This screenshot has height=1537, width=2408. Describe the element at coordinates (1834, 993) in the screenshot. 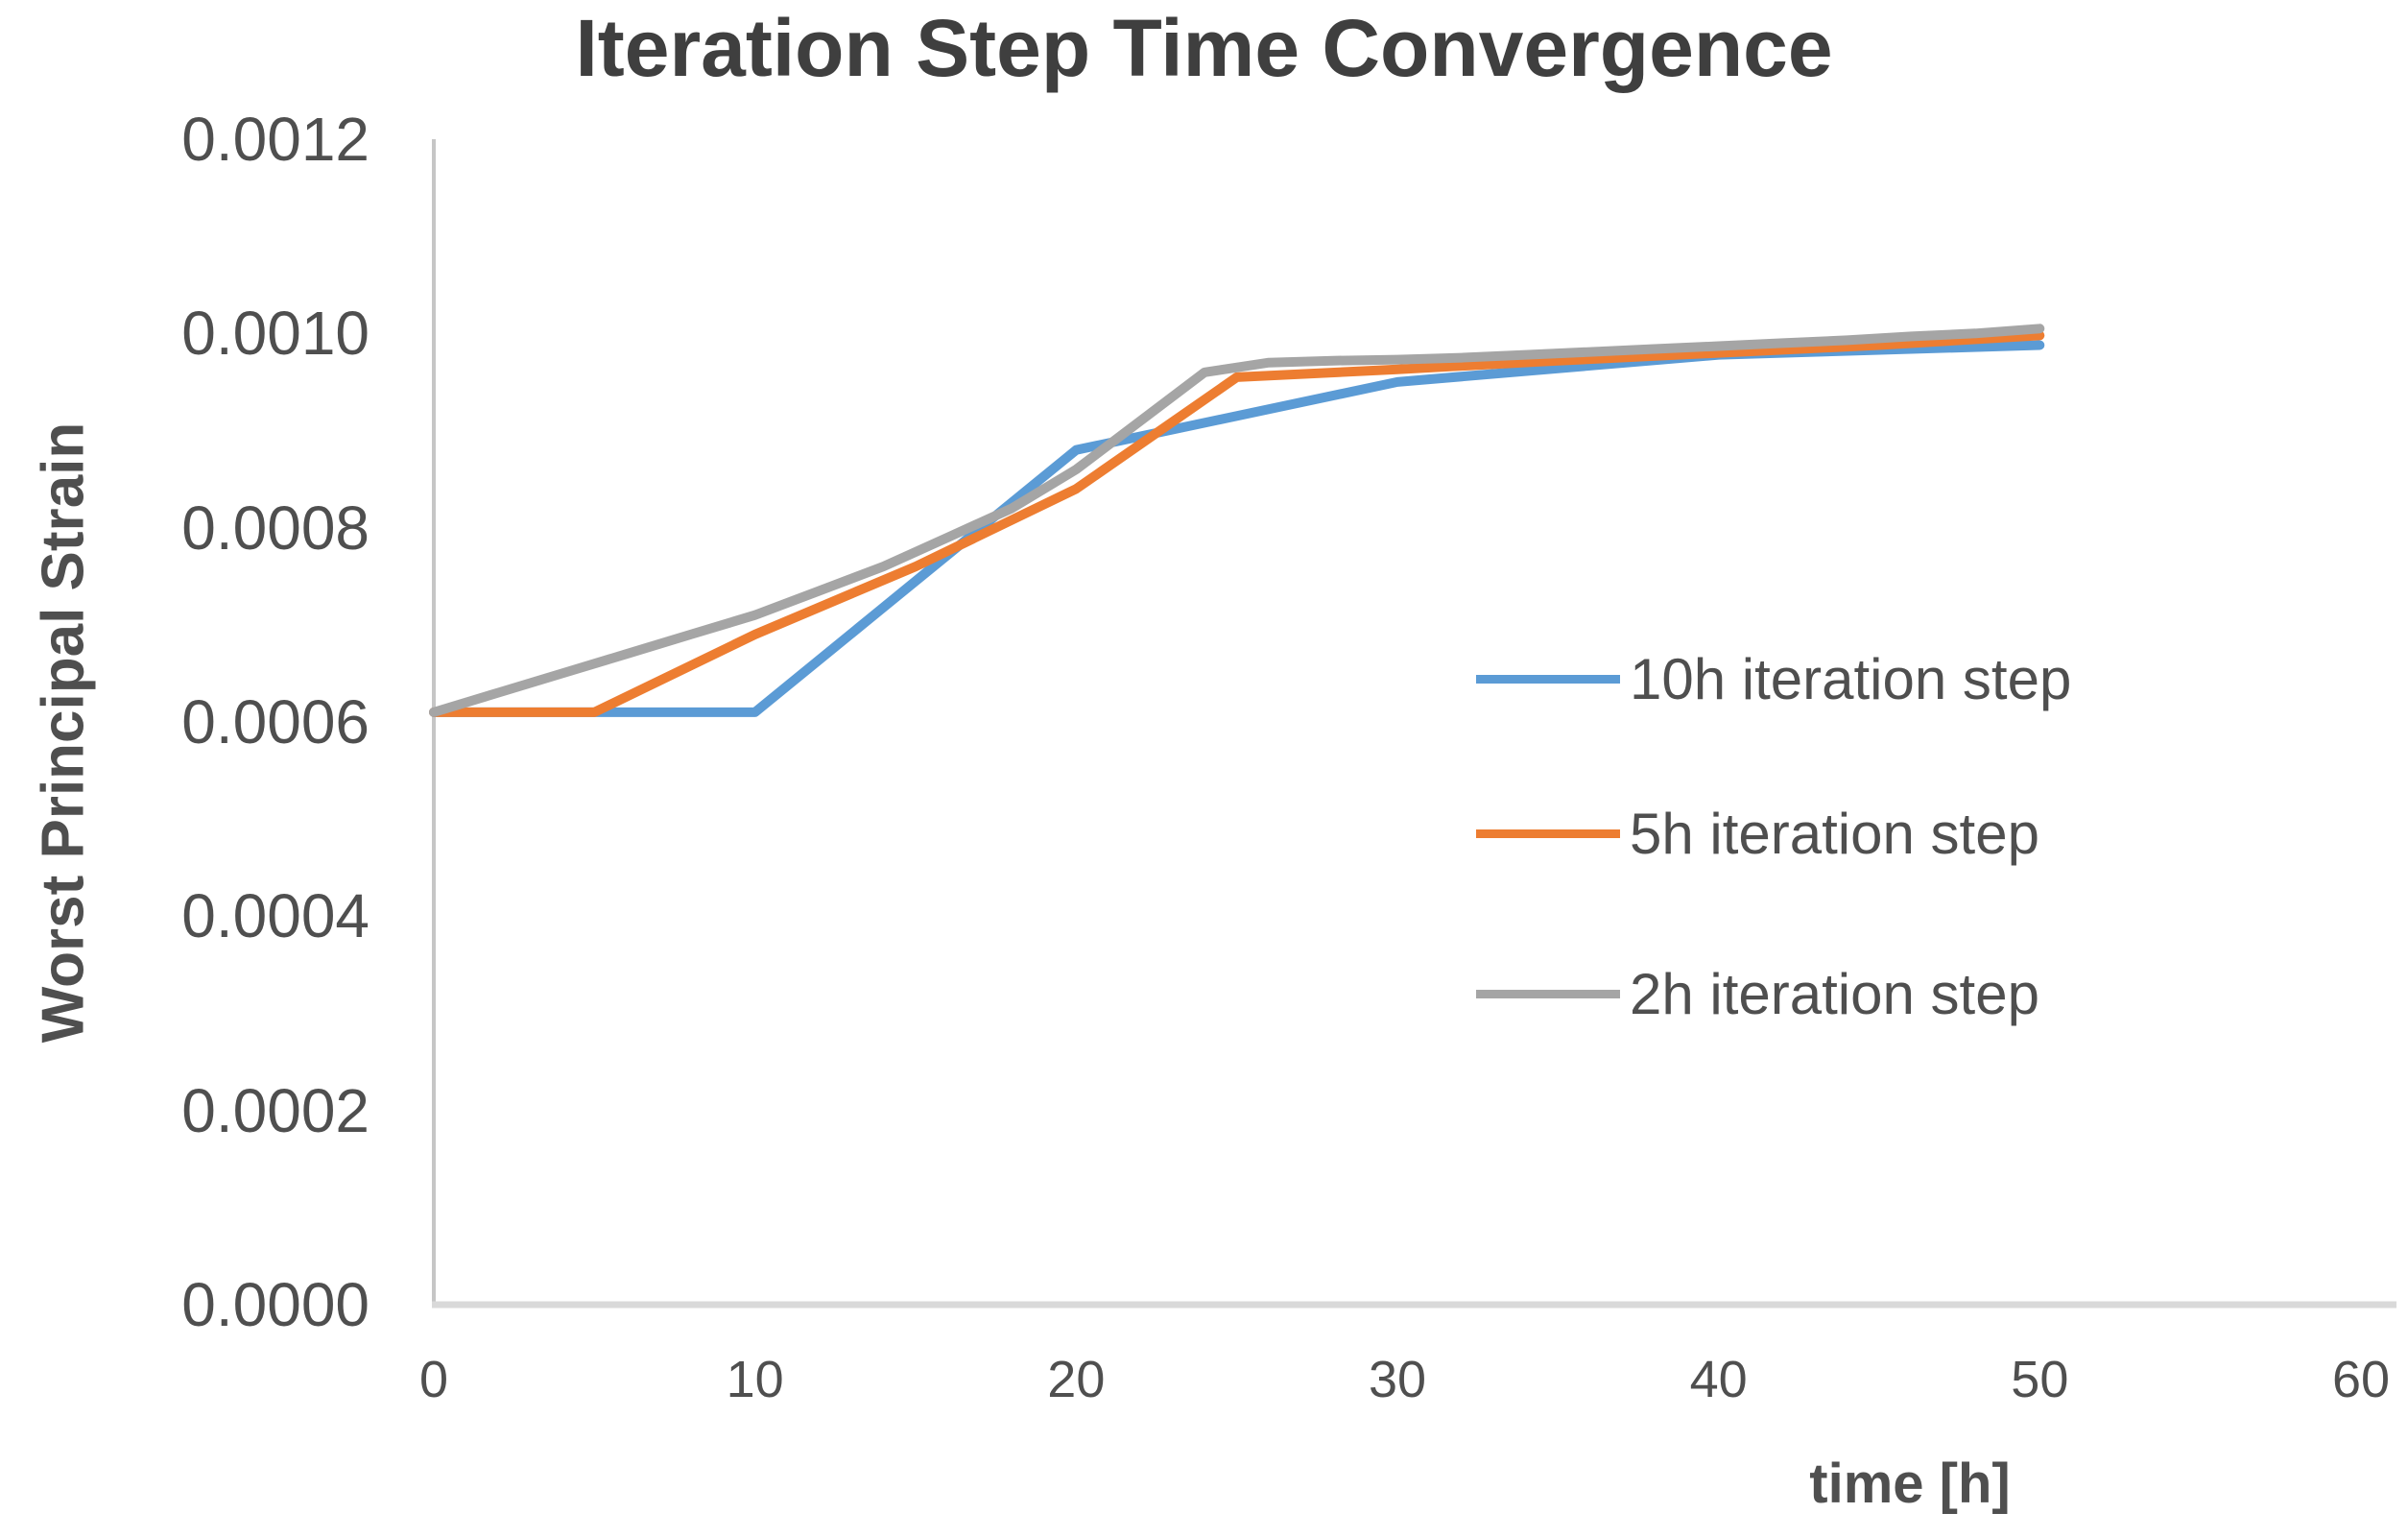

I see `legend-label: 2h iteration step` at that location.